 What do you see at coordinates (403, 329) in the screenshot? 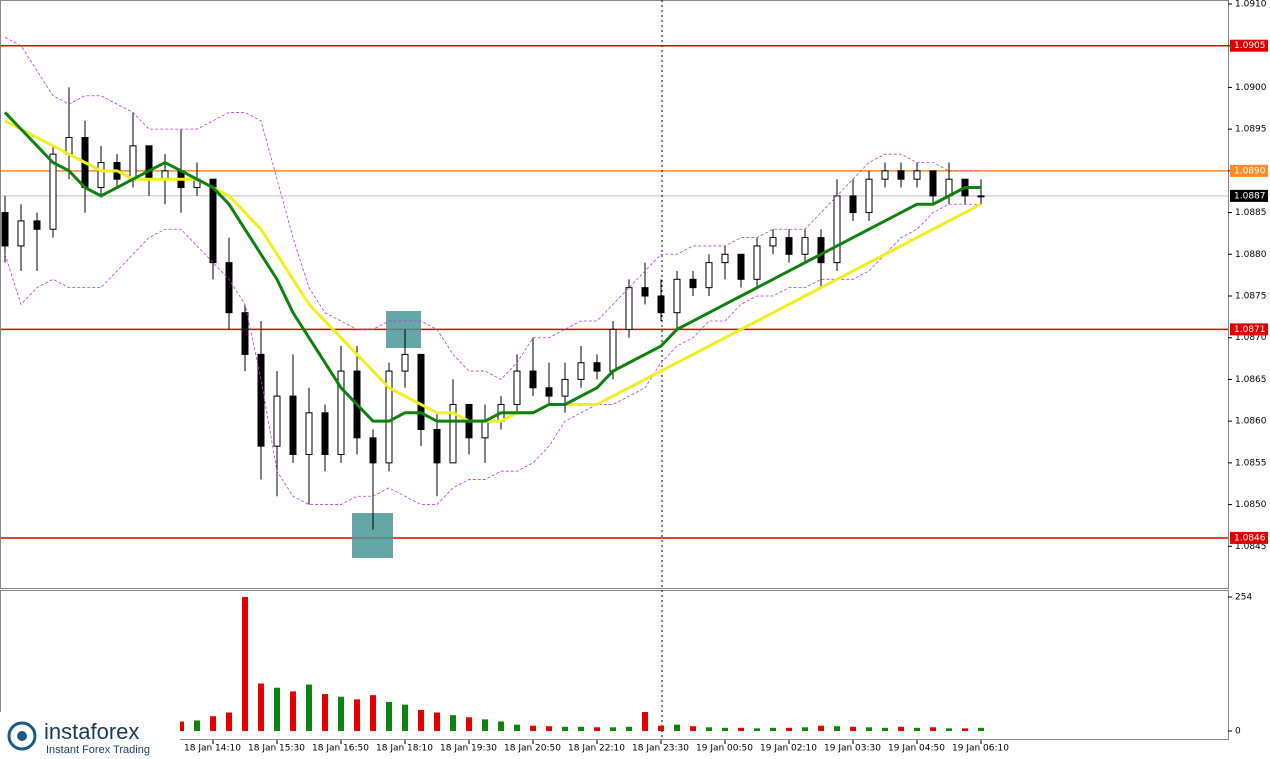
I see `signal-box` at bounding box center [403, 329].